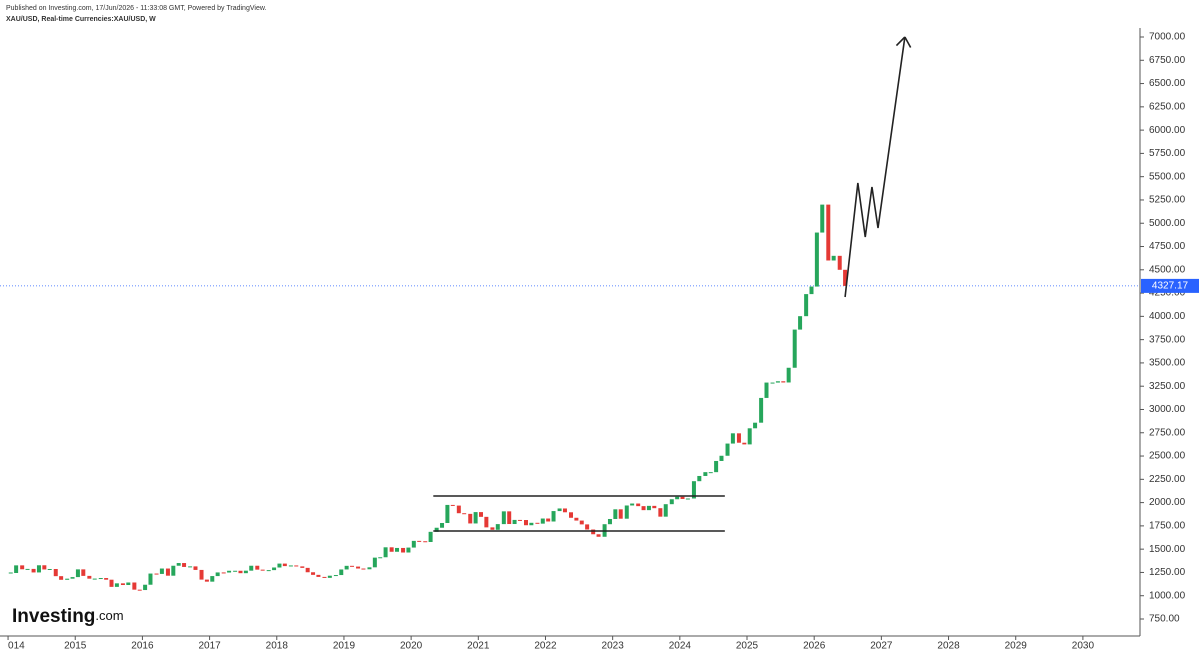  I want to click on y-tick-label: 2750.00, so click(1167, 432).